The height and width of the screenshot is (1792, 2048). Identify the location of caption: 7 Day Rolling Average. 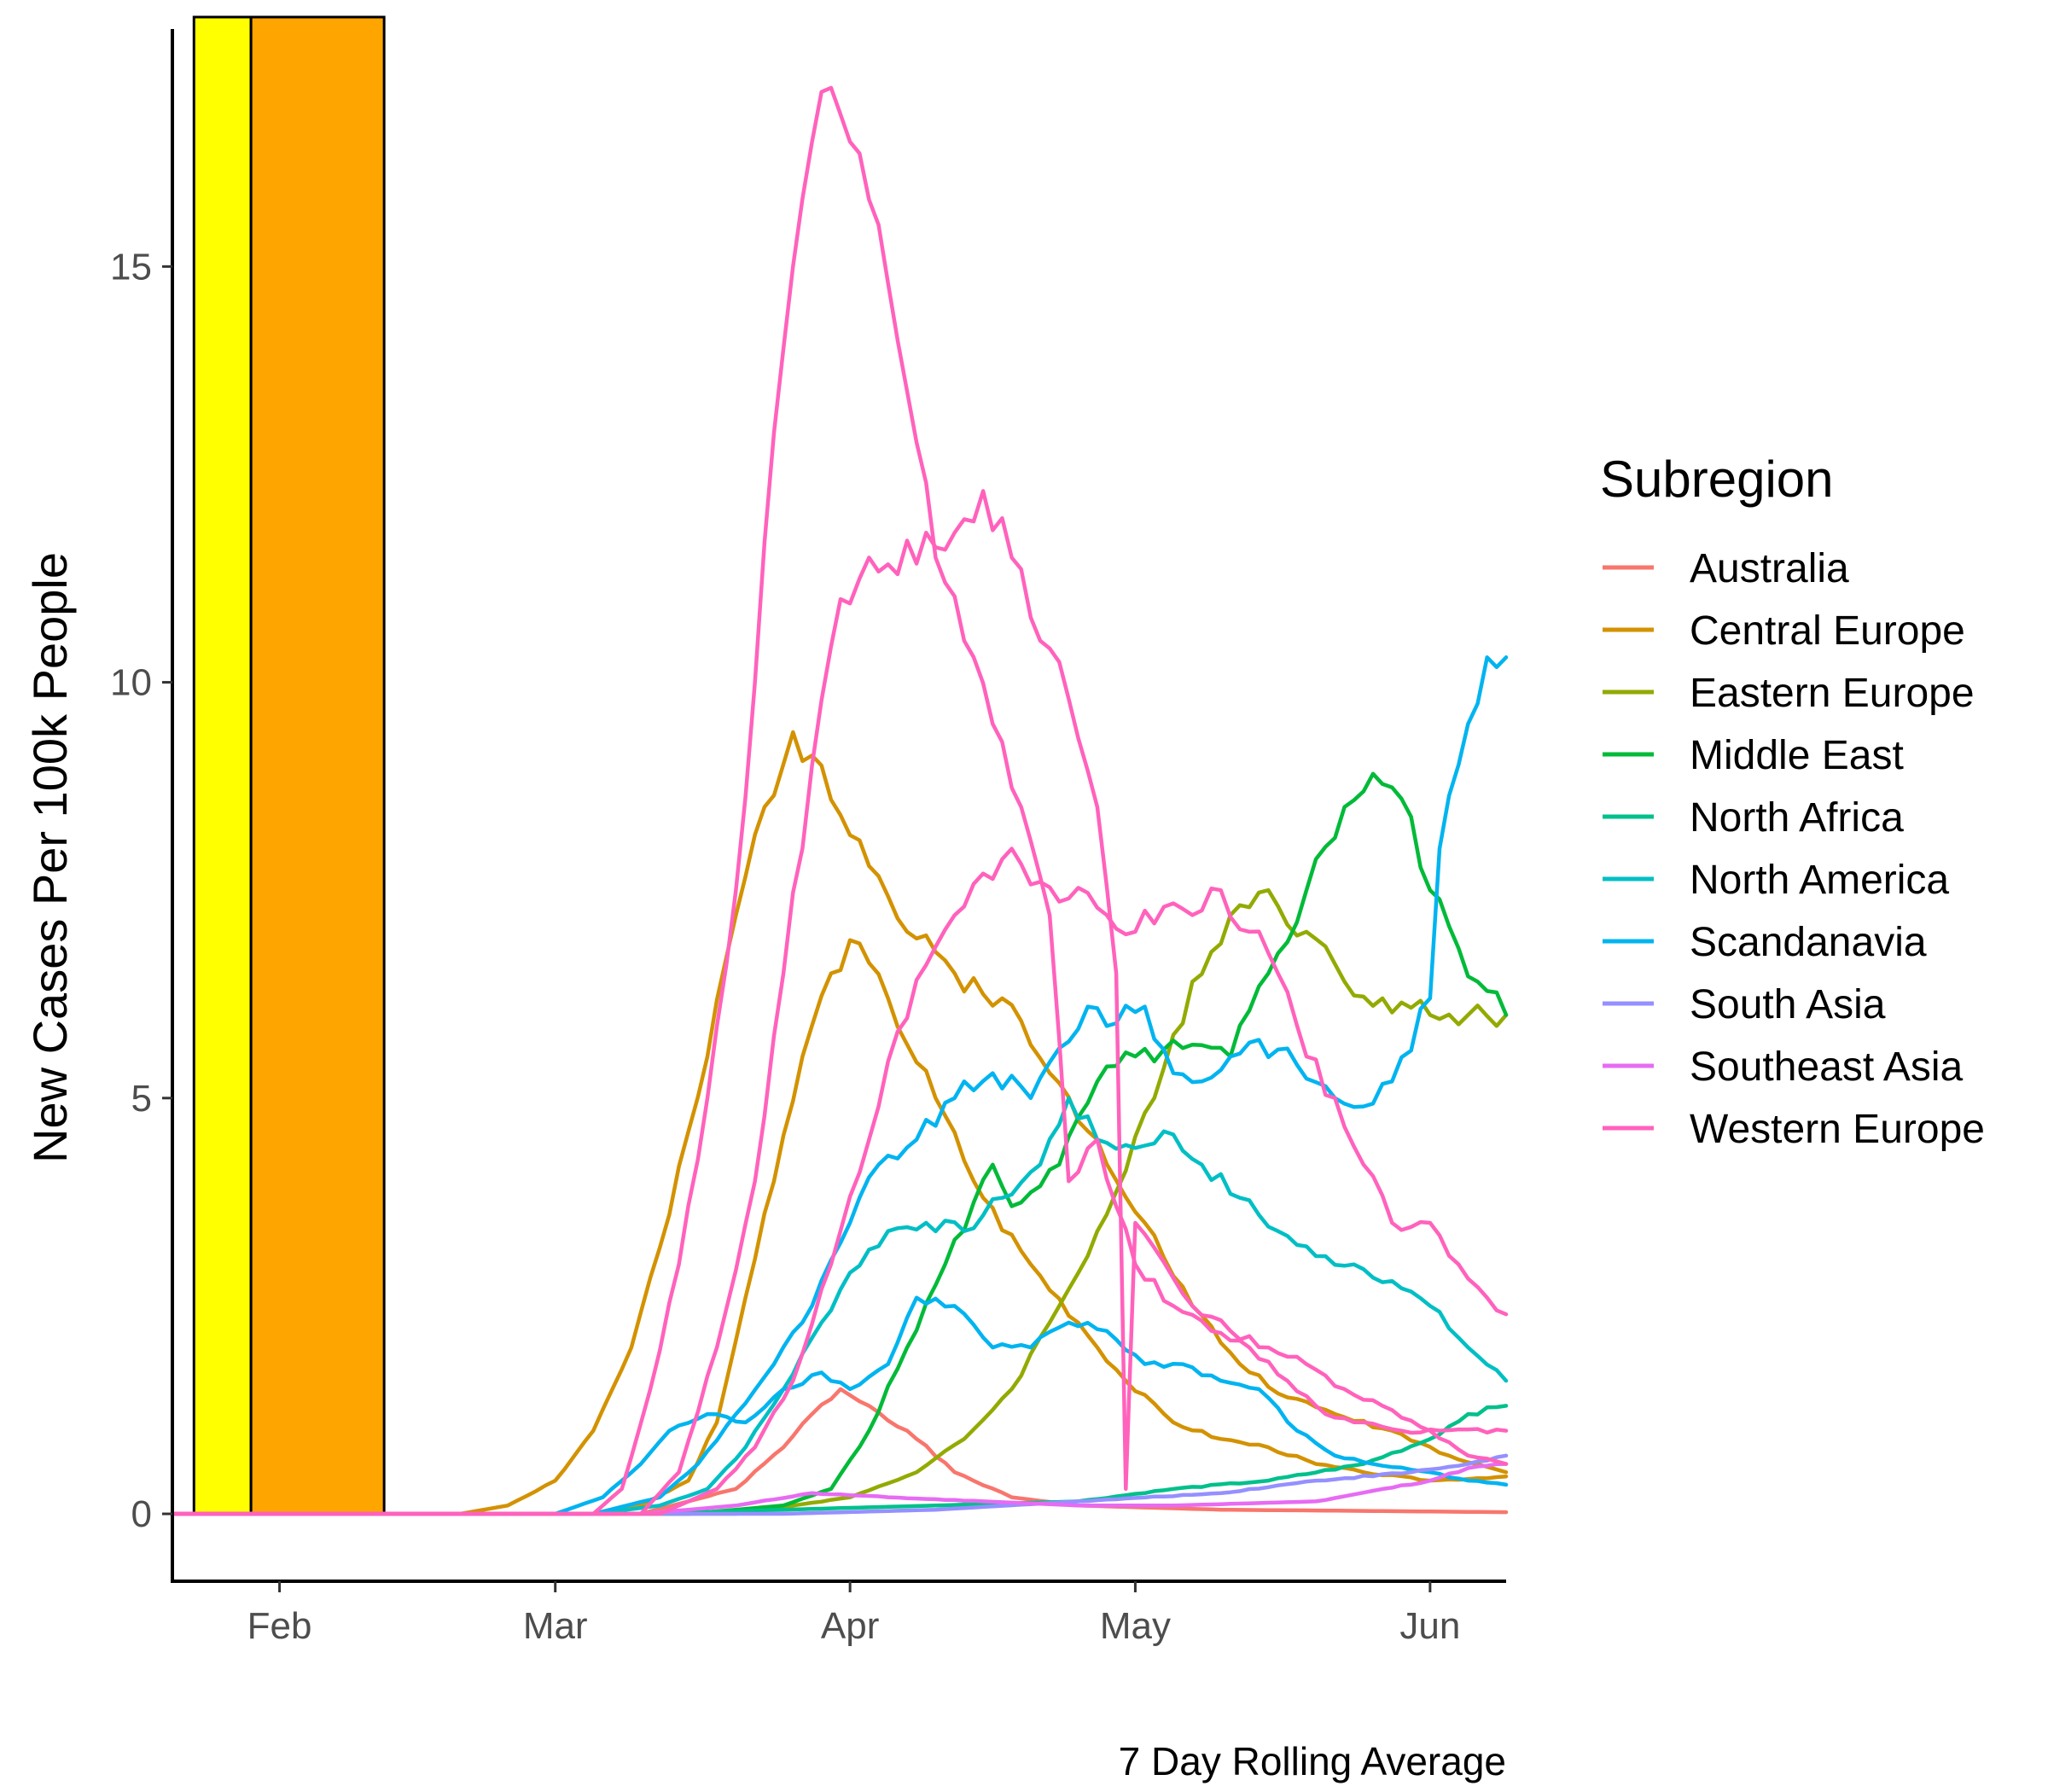
(1312, 1761).